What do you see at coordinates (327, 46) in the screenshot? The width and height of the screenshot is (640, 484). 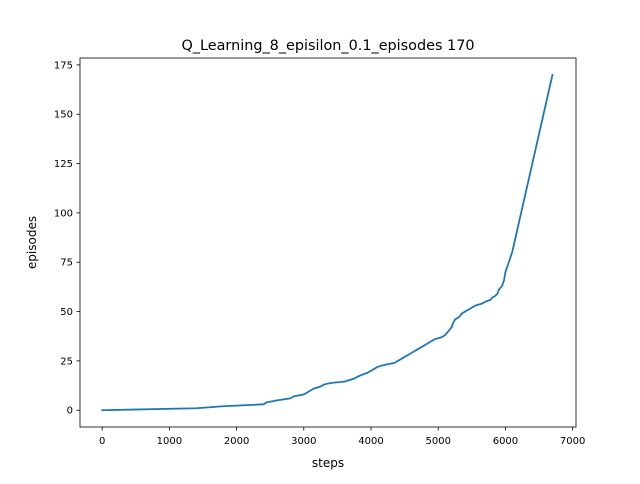 I see `chart-title: Q_Learning_8_episilon_0.1_episodes 170` at bounding box center [327, 46].